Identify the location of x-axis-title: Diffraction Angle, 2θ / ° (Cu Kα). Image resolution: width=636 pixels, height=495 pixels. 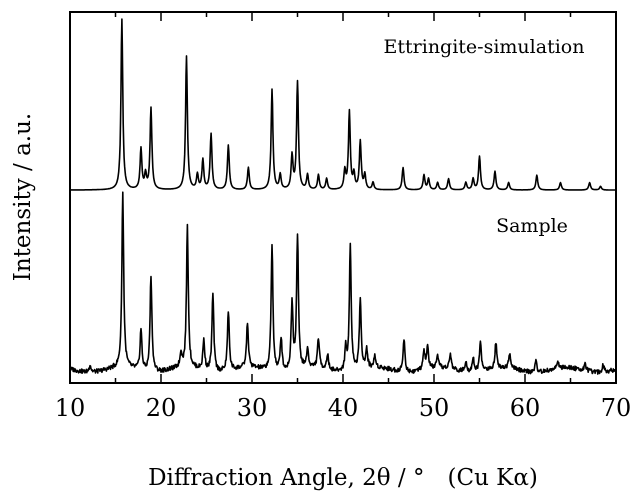
(343, 478).